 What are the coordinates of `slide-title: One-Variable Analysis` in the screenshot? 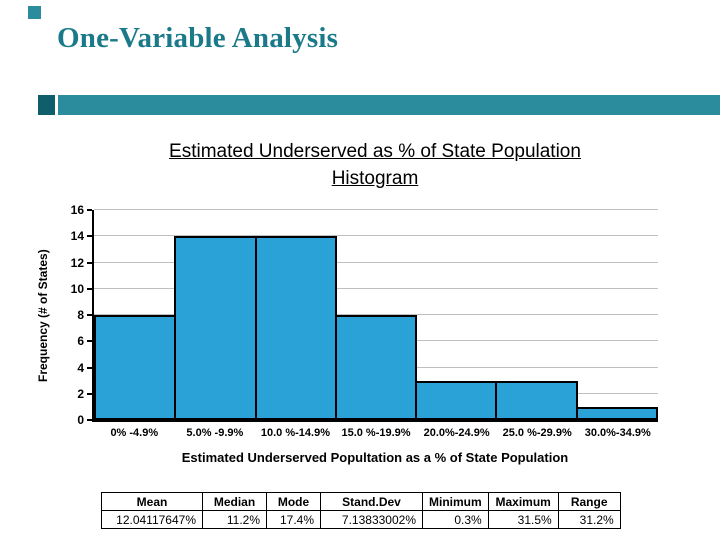 It's located at (198, 38).